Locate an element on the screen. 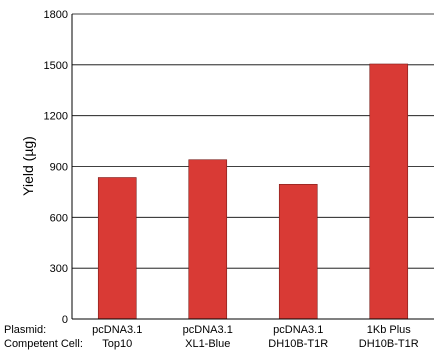 This screenshot has width=436, height=351. y-axis-title: Yield (µg) is located at coordinates (28, 166).